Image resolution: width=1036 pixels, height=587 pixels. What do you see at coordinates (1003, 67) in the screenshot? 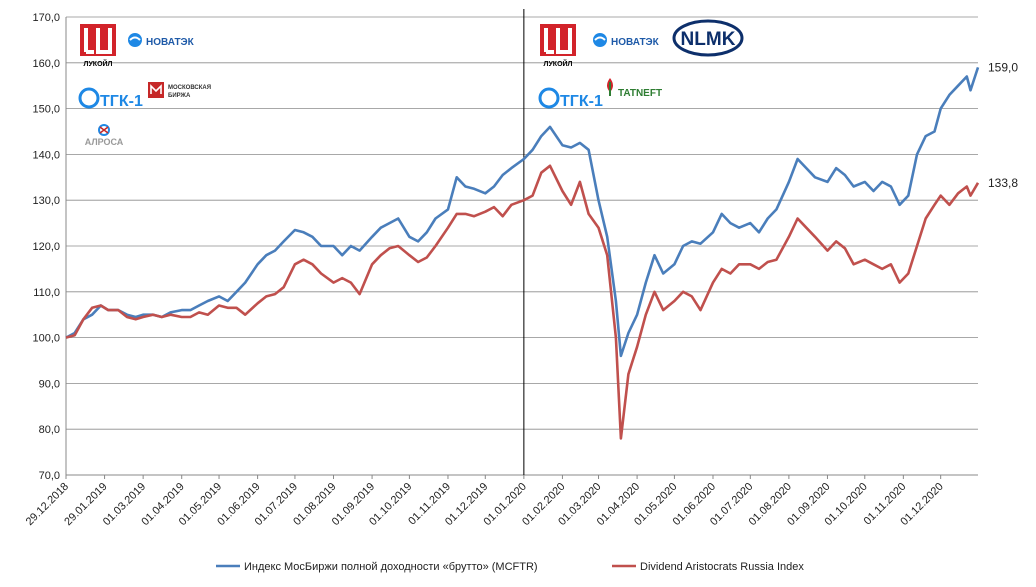
I see `end-label-mcftr: 159,0` at bounding box center [1003, 67].